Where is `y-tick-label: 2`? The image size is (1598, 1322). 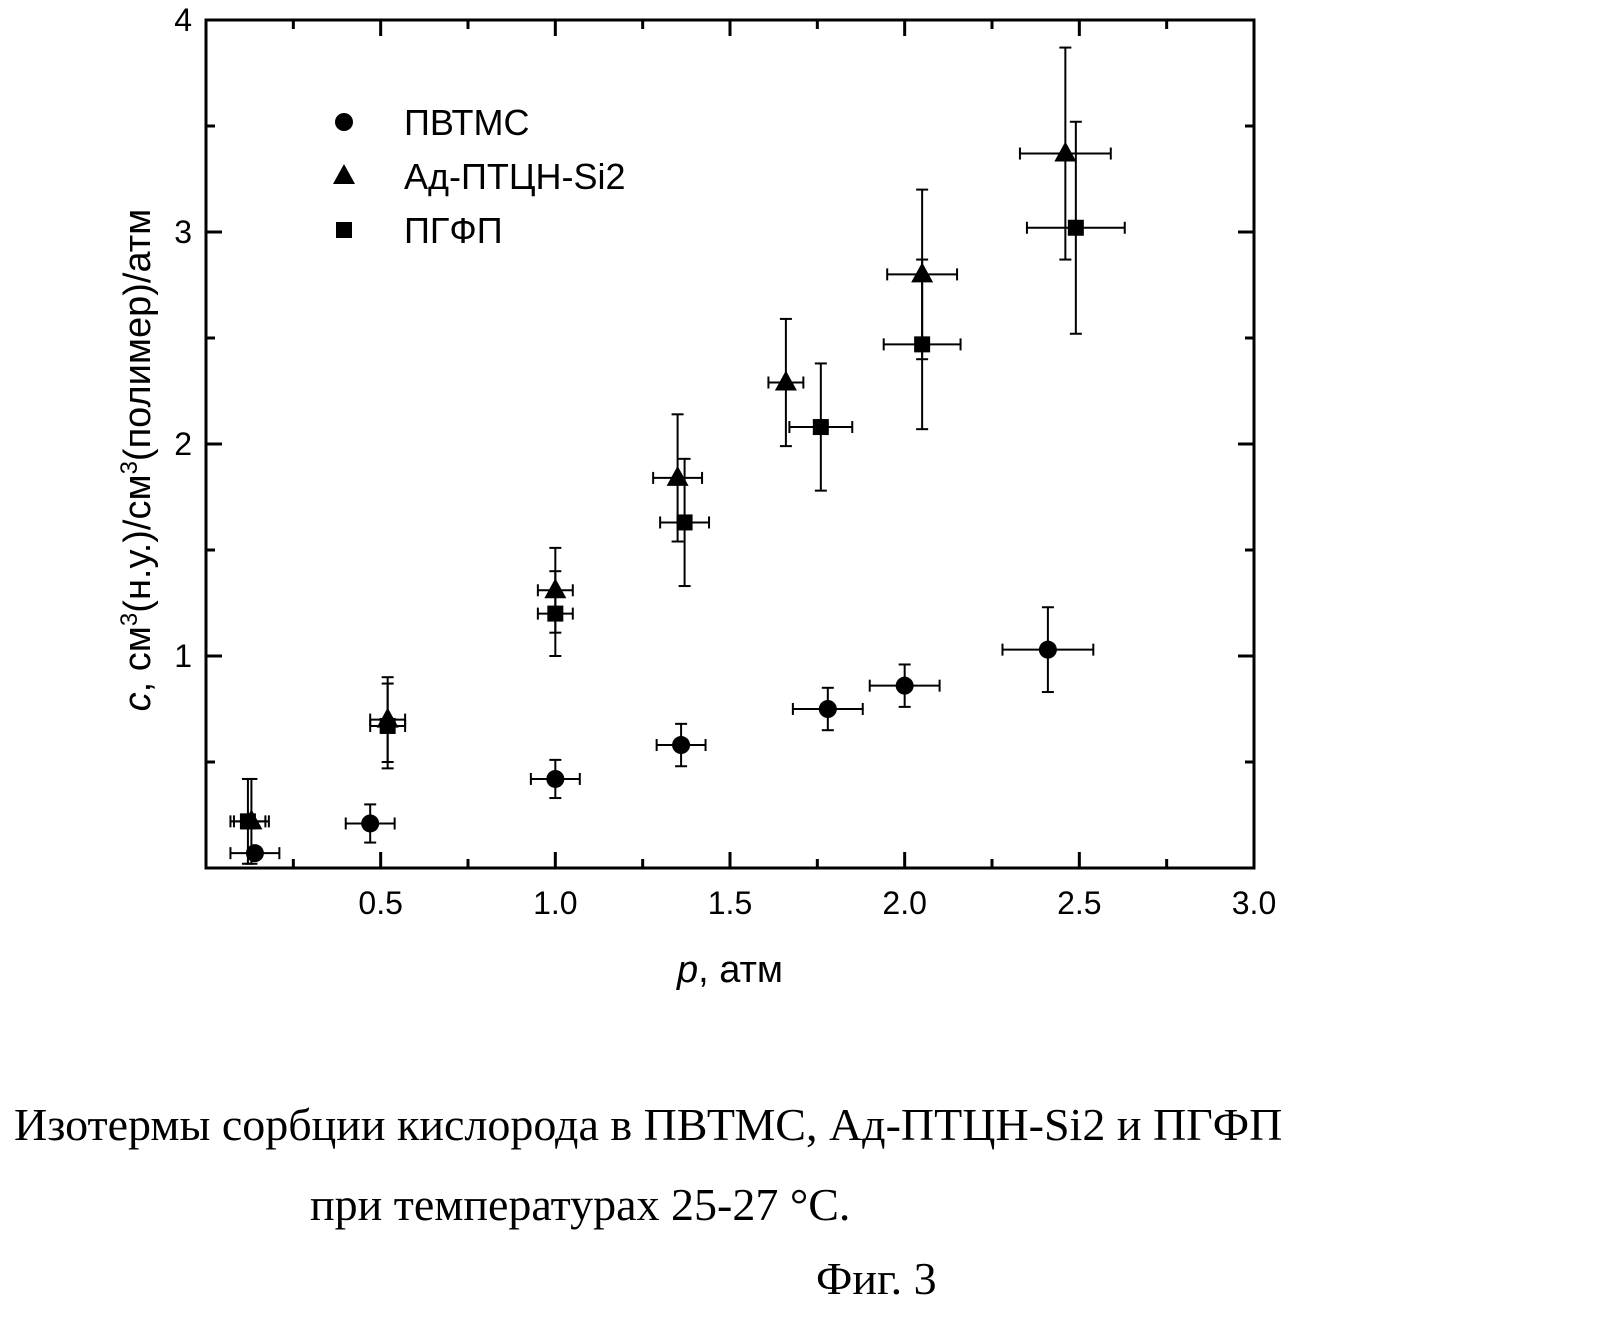
y-tick-label: 2 is located at coordinates (183, 444).